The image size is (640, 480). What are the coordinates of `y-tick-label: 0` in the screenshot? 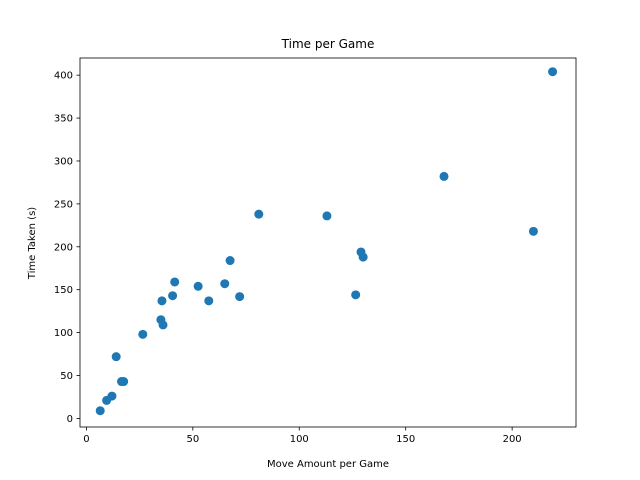 It's located at (70, 419).